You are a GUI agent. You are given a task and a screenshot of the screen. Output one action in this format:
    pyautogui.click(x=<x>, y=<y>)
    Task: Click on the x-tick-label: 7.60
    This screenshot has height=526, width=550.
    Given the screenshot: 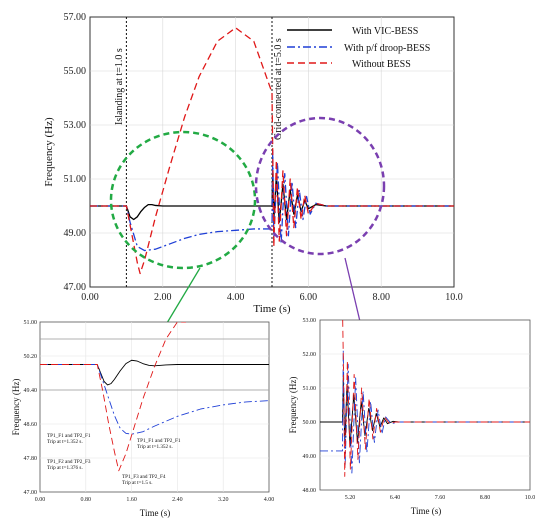 What is the action you would take?
    pyautogui.click(x=440, y=498)
    